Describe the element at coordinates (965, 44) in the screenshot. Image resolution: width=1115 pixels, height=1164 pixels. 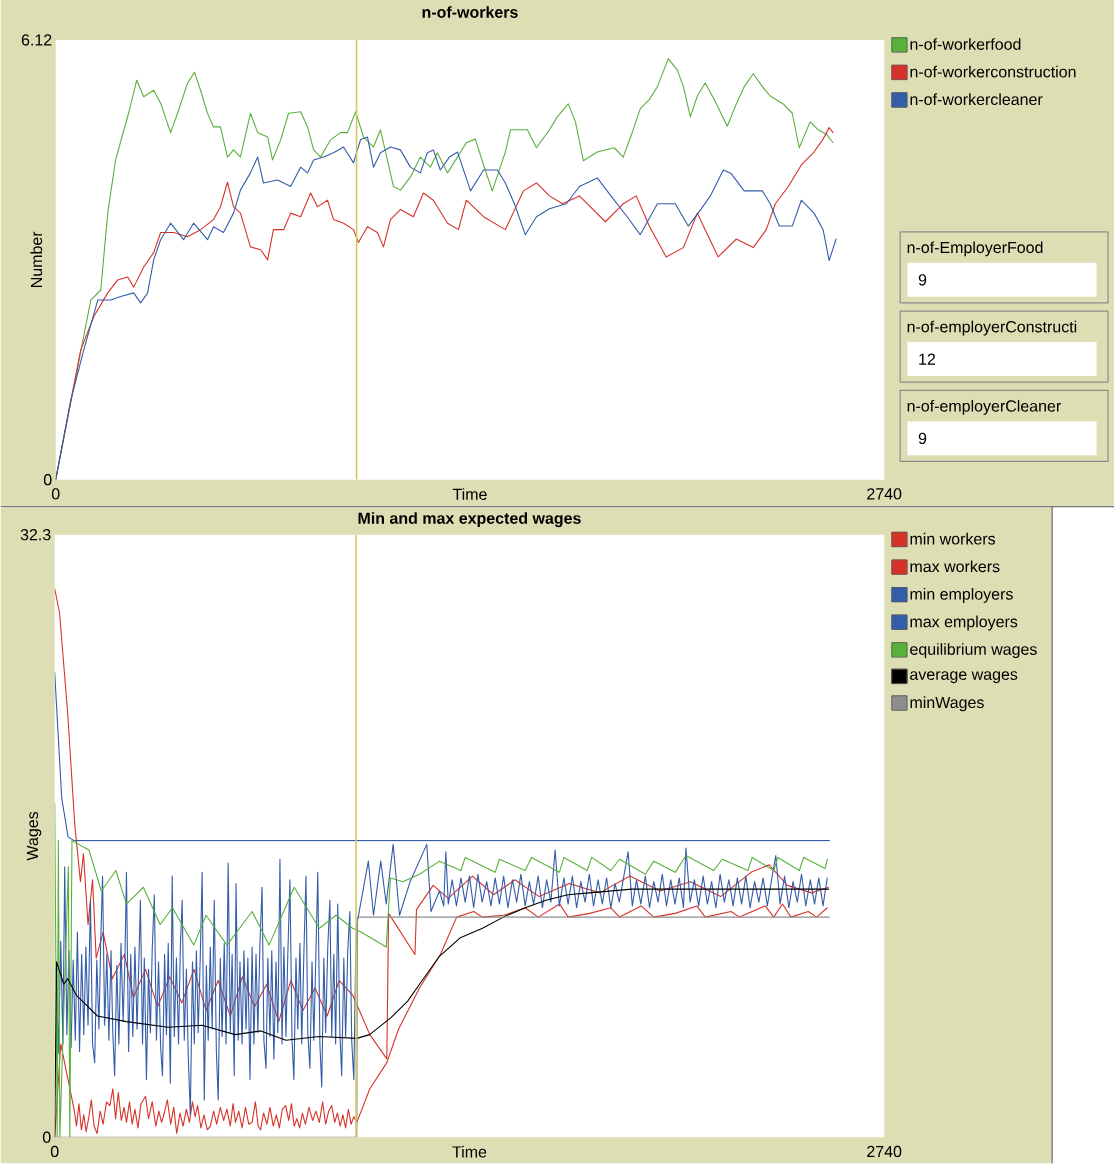
I see `legend-label: n-of-workerfood` at that location.